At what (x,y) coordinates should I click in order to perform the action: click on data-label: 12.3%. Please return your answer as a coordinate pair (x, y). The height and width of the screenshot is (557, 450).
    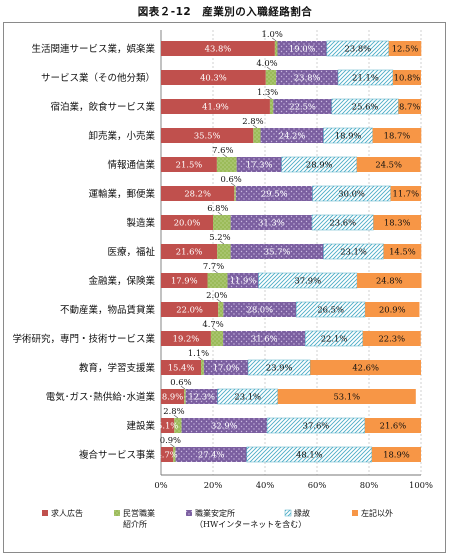
    Looking at the image, I should click on (201, 397).